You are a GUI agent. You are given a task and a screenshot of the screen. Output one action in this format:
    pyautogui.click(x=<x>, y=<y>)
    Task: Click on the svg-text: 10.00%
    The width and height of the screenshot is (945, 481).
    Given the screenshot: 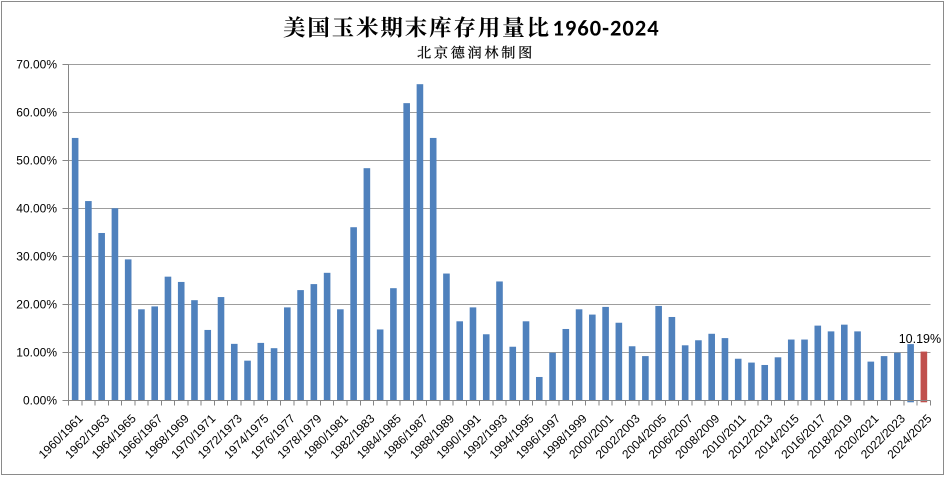 What is the action you would take?
    pyautogui.click(x=36, y=352)
    